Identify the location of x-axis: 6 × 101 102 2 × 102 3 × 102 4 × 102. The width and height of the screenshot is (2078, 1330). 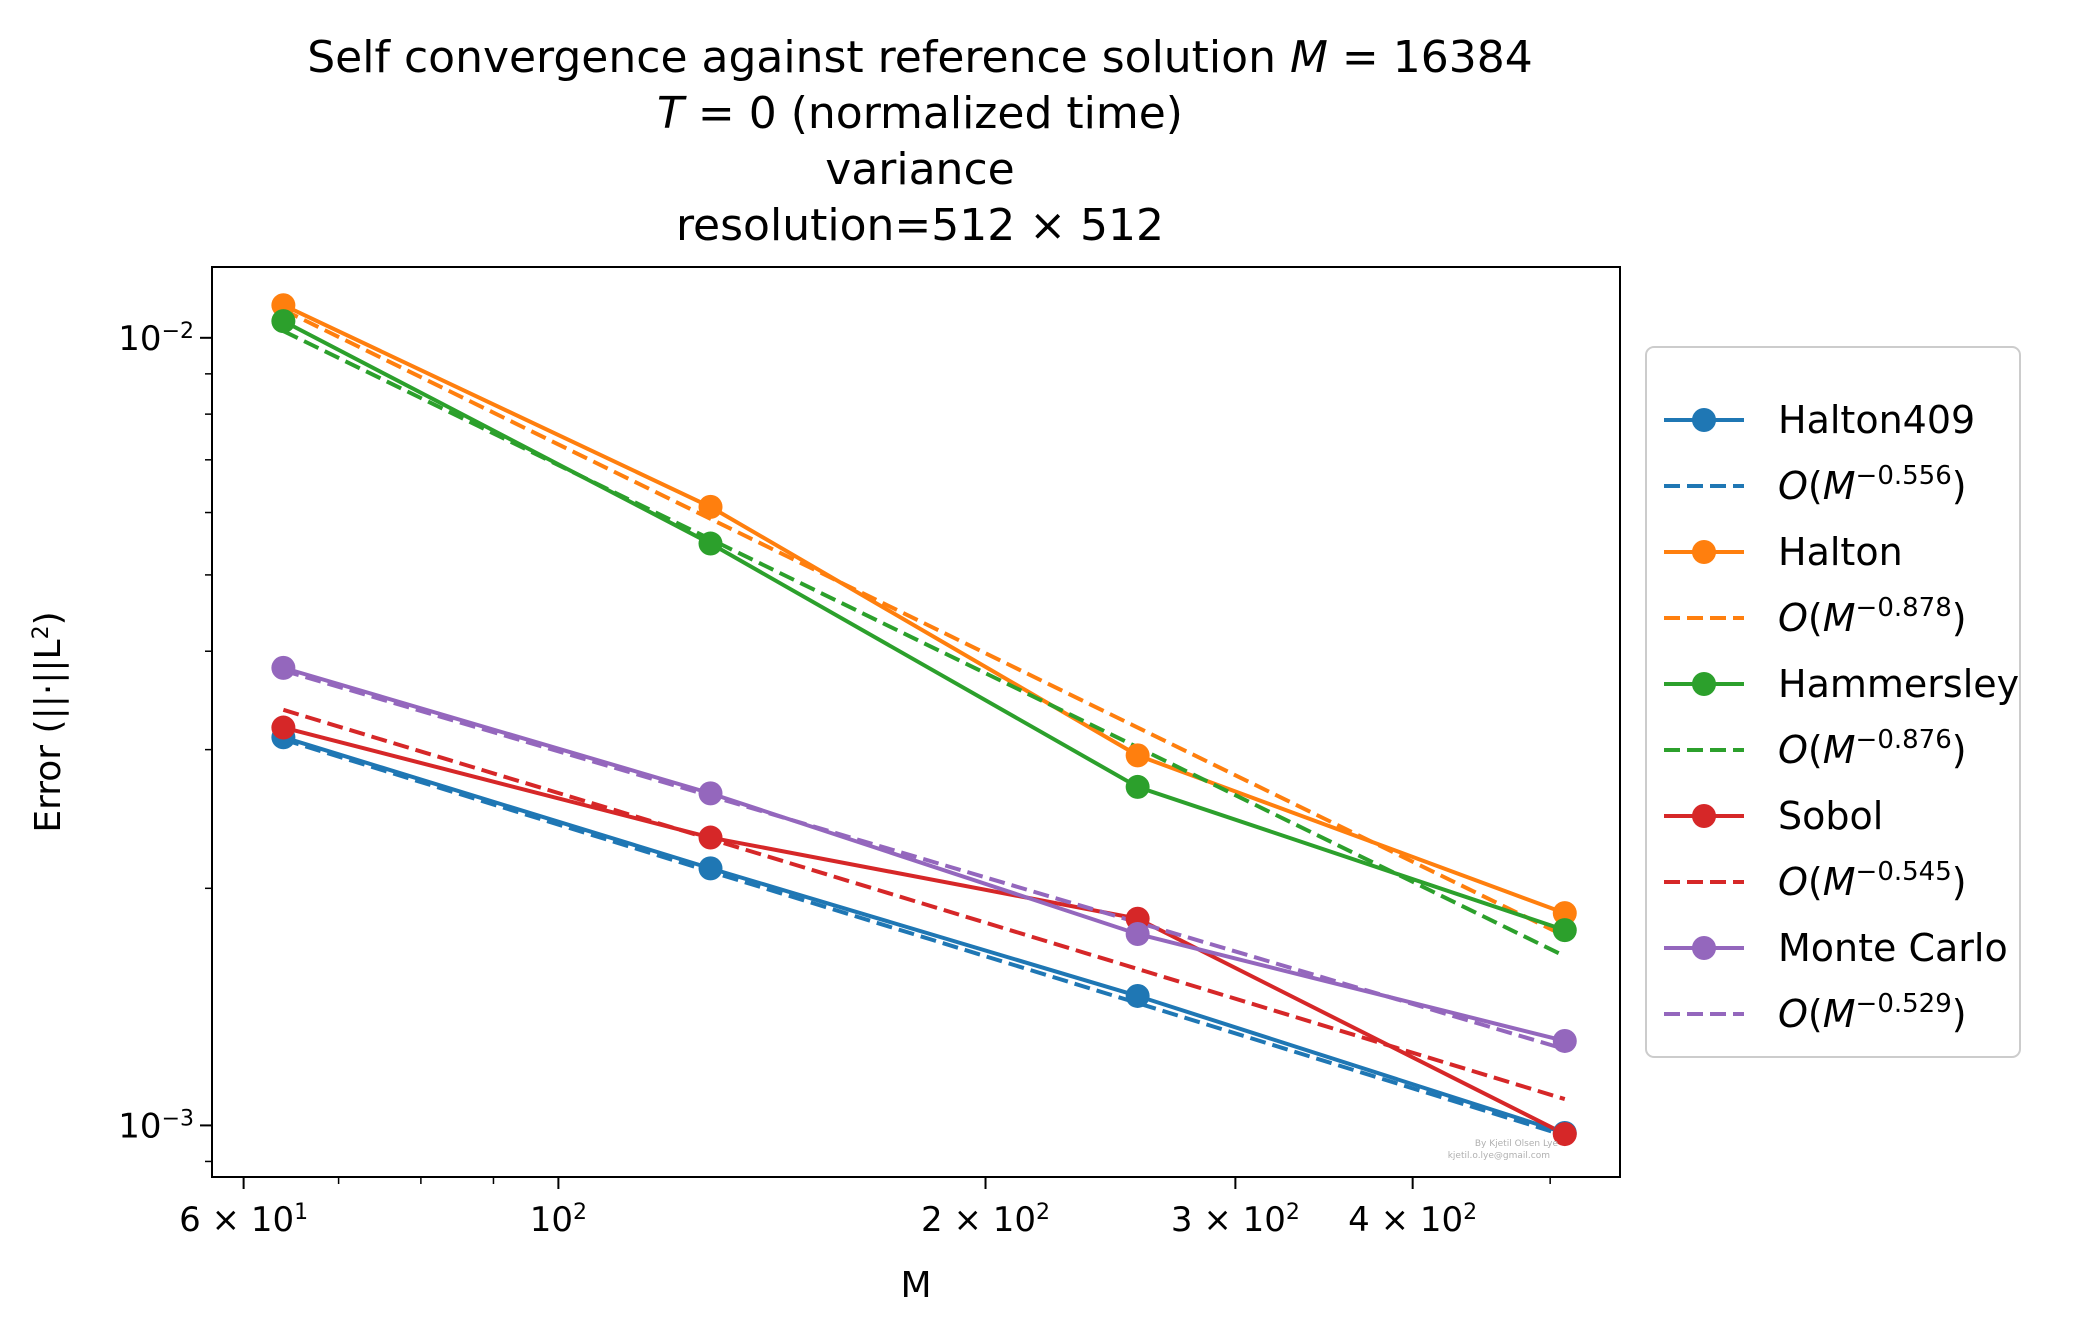
(865, 1209).